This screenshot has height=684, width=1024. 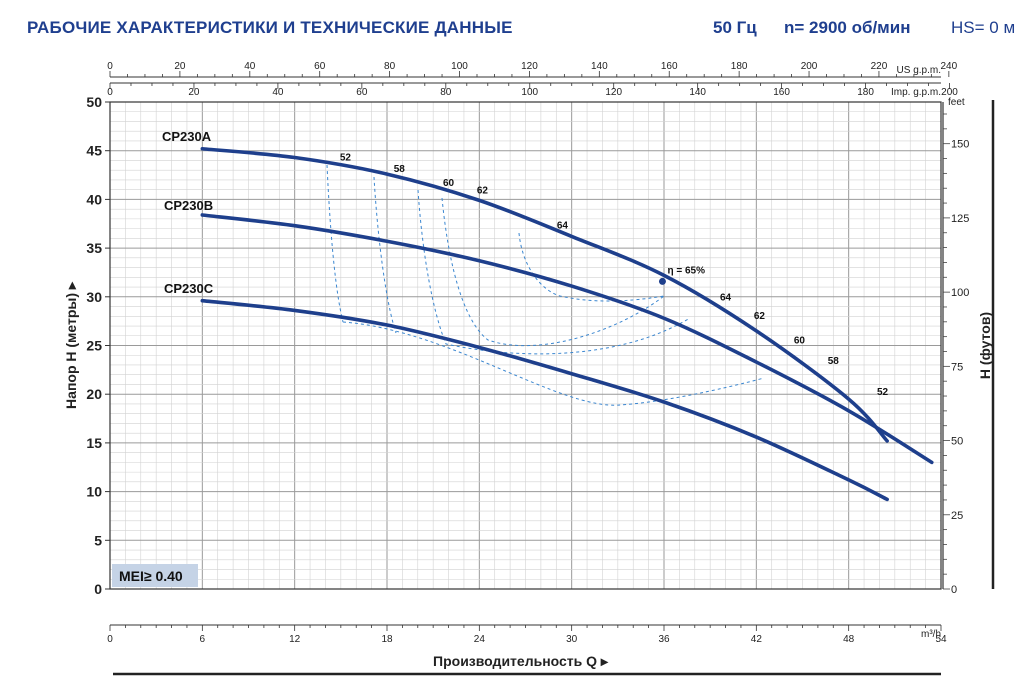 I want to click on y-tick-label: 50, so click(x=94, y=102).